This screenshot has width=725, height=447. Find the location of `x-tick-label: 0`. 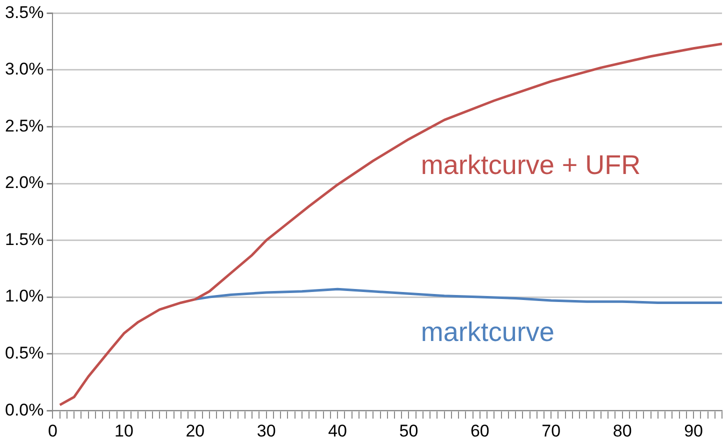

x-tick-label: 0 is located at coordinates (53, 430).